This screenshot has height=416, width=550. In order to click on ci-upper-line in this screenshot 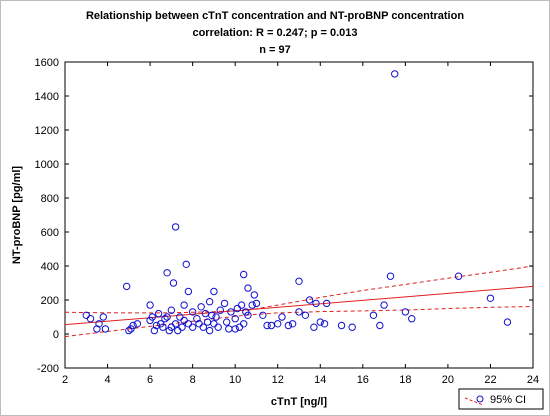, I will do `click(299, 289)`.